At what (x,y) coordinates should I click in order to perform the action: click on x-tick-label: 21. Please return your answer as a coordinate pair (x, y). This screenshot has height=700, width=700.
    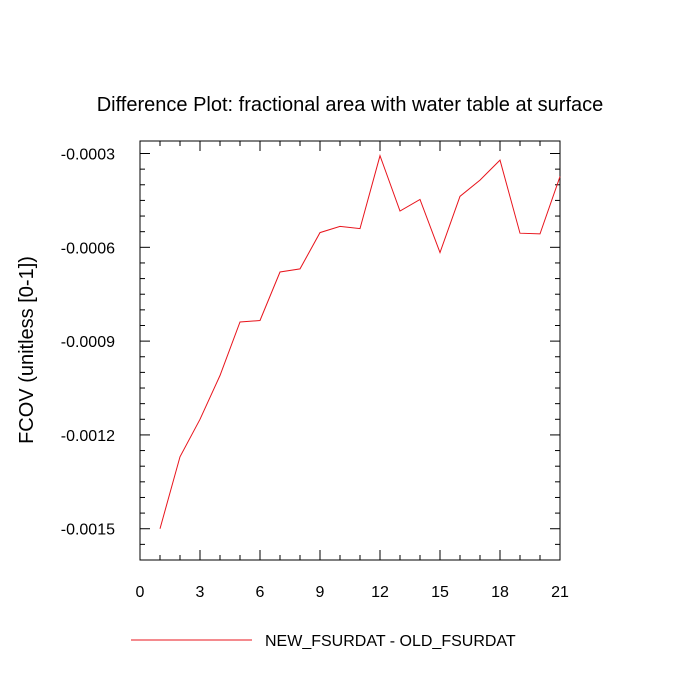
    Looking at the image, I should click on (560, 592).